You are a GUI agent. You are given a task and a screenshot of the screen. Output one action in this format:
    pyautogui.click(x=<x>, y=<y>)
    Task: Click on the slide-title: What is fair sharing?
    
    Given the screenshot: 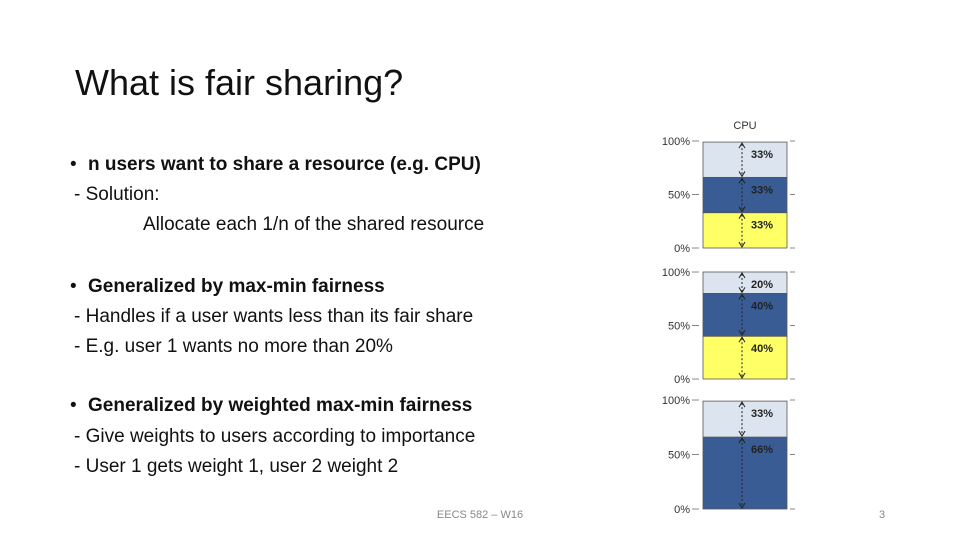 What is the action you would take?
    pyautogui.click(x=239, y=82)
    